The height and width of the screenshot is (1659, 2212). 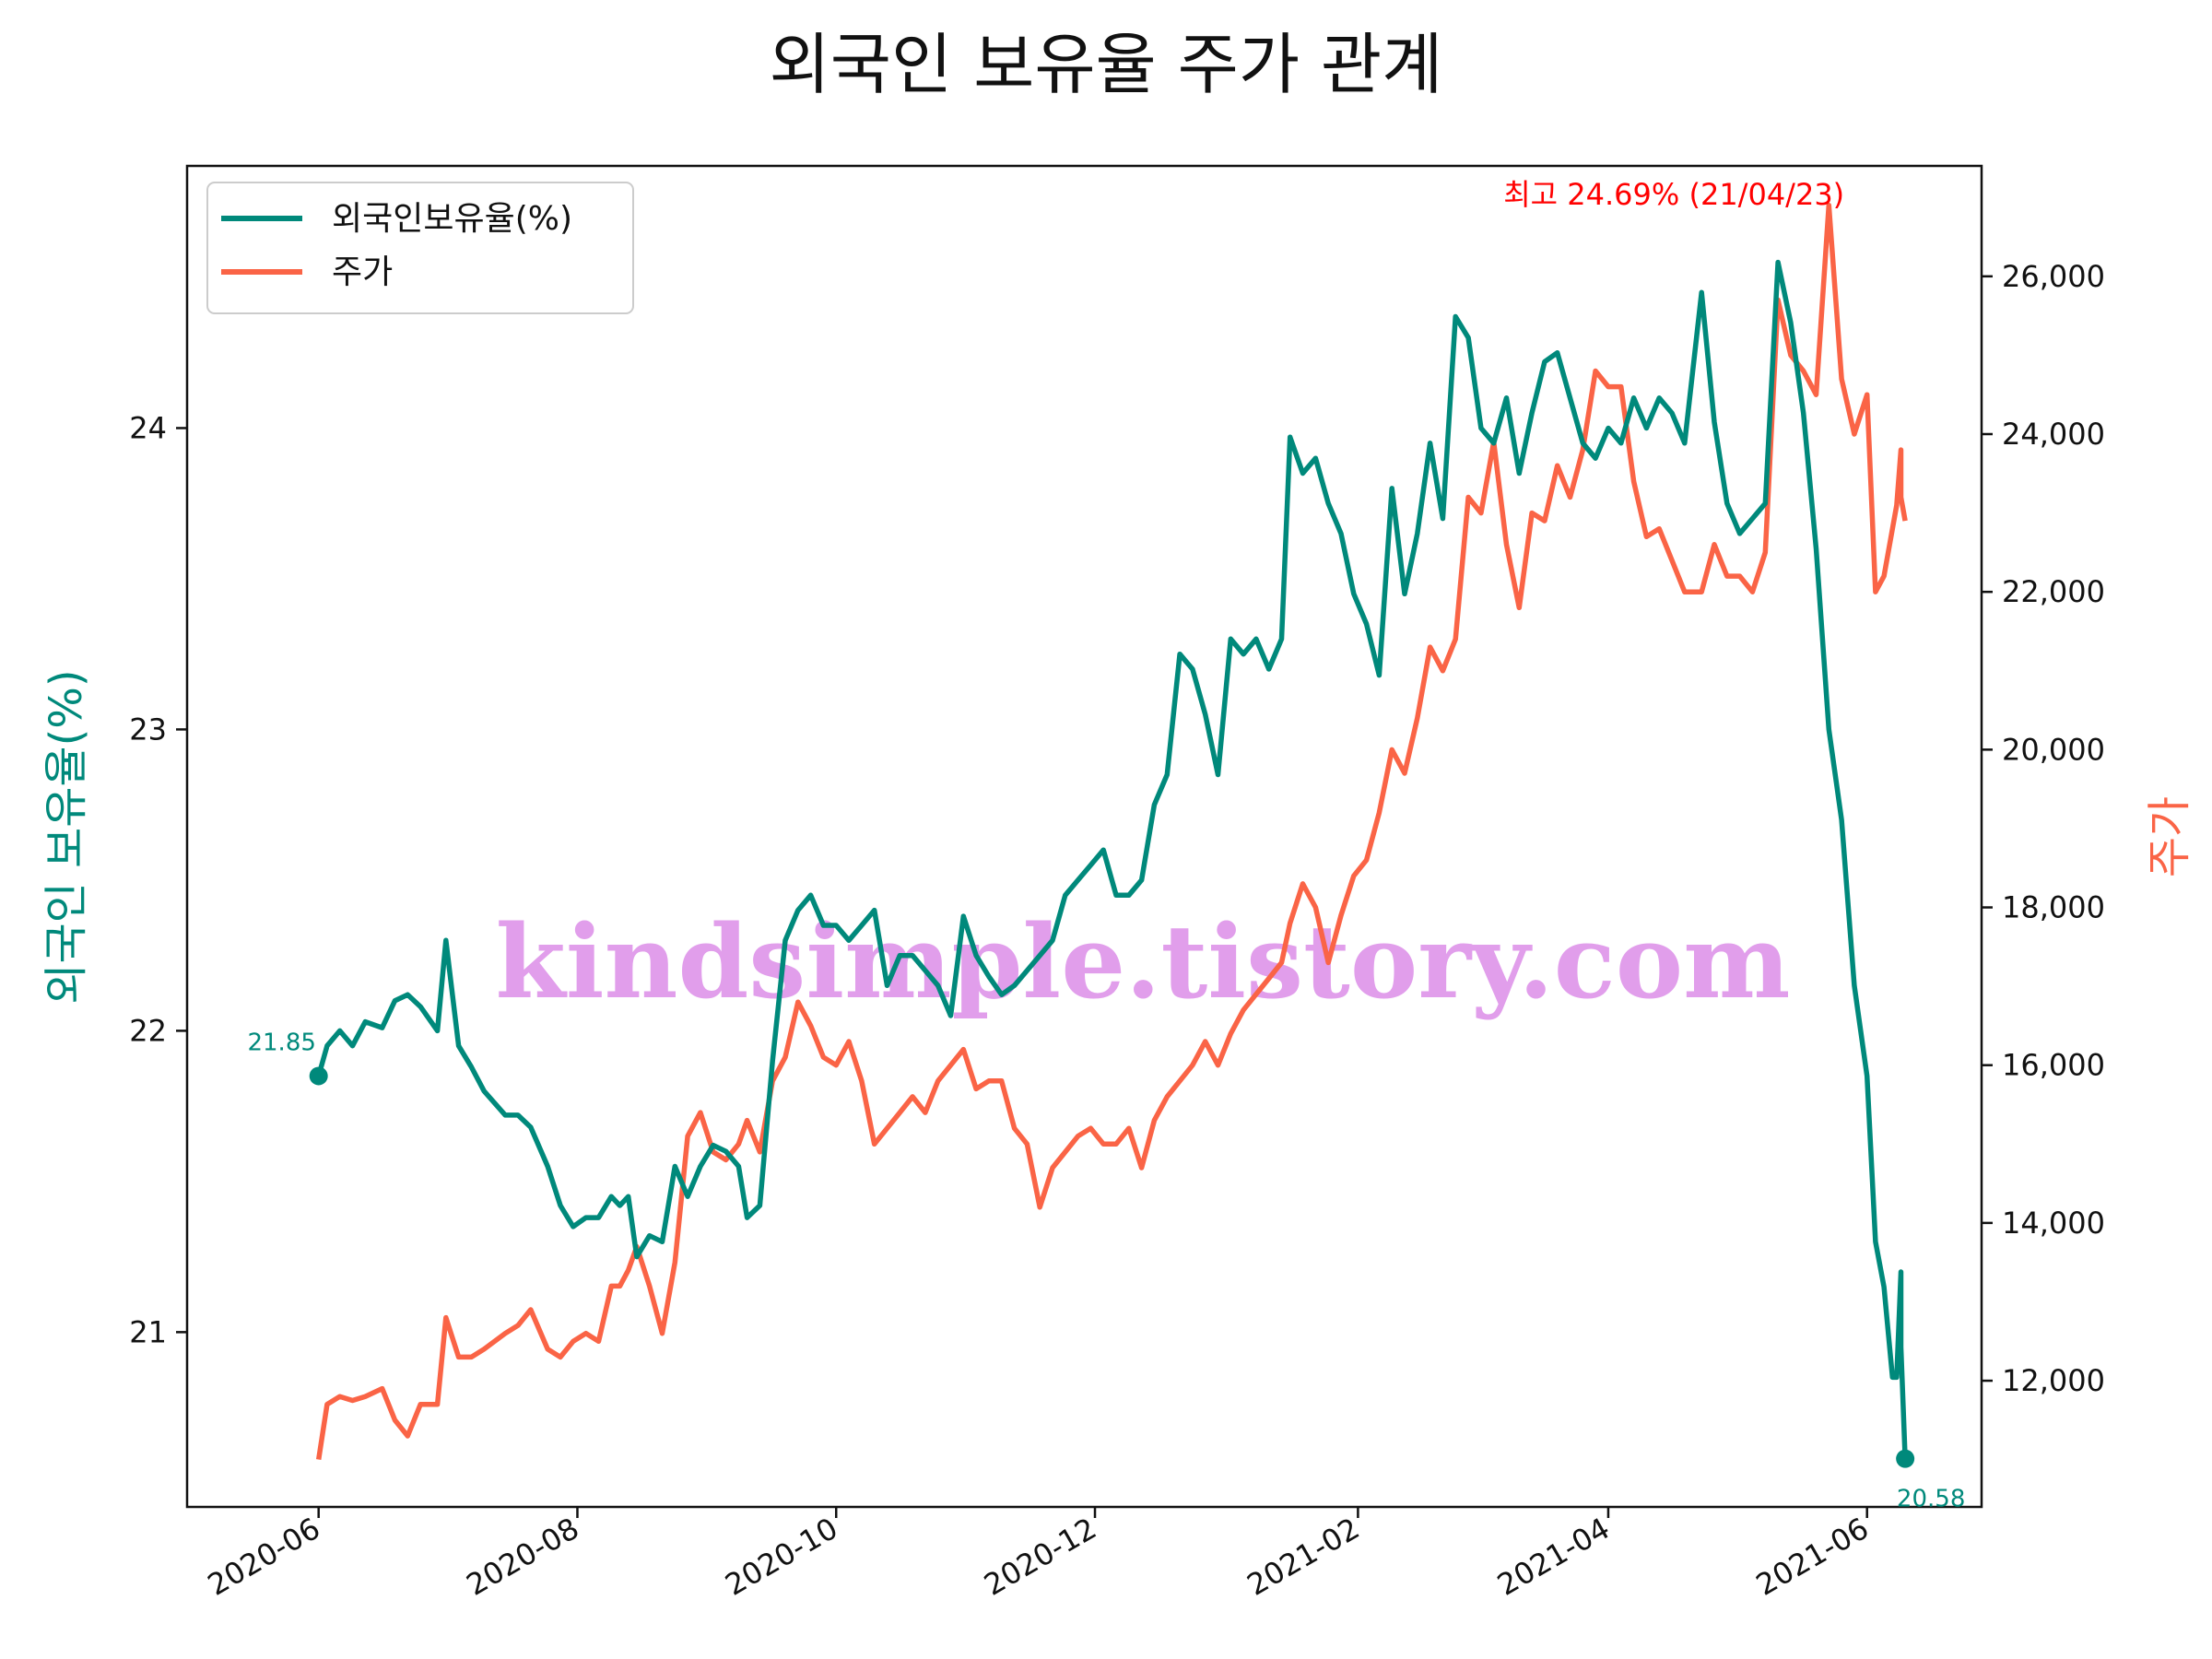 What do you see at coordinates (148, 427) in the screenshot?
I see `y-left-tick-label: 24` at bounding box center [148, 427].